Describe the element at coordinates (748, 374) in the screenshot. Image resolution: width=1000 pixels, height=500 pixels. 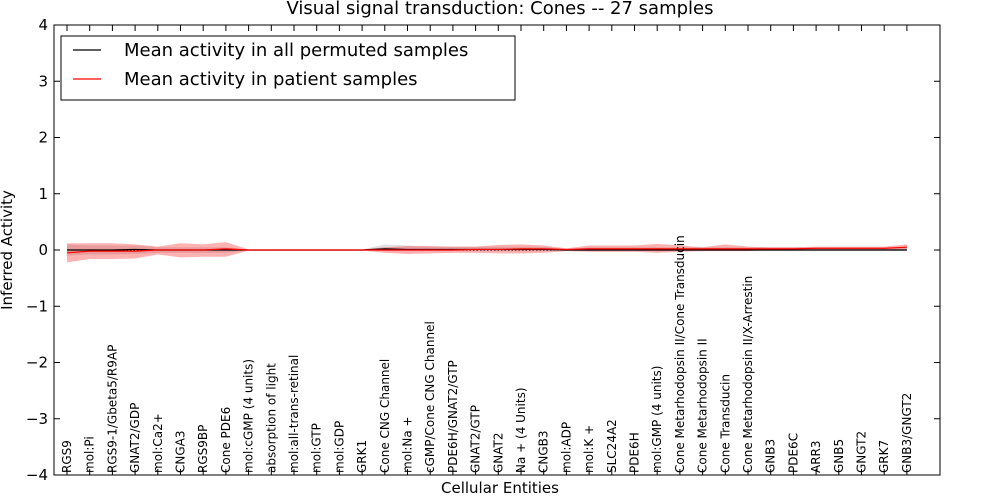
I see `x-tick-label: Cone Metarhodopsin II/X-Arrestin` at that location.